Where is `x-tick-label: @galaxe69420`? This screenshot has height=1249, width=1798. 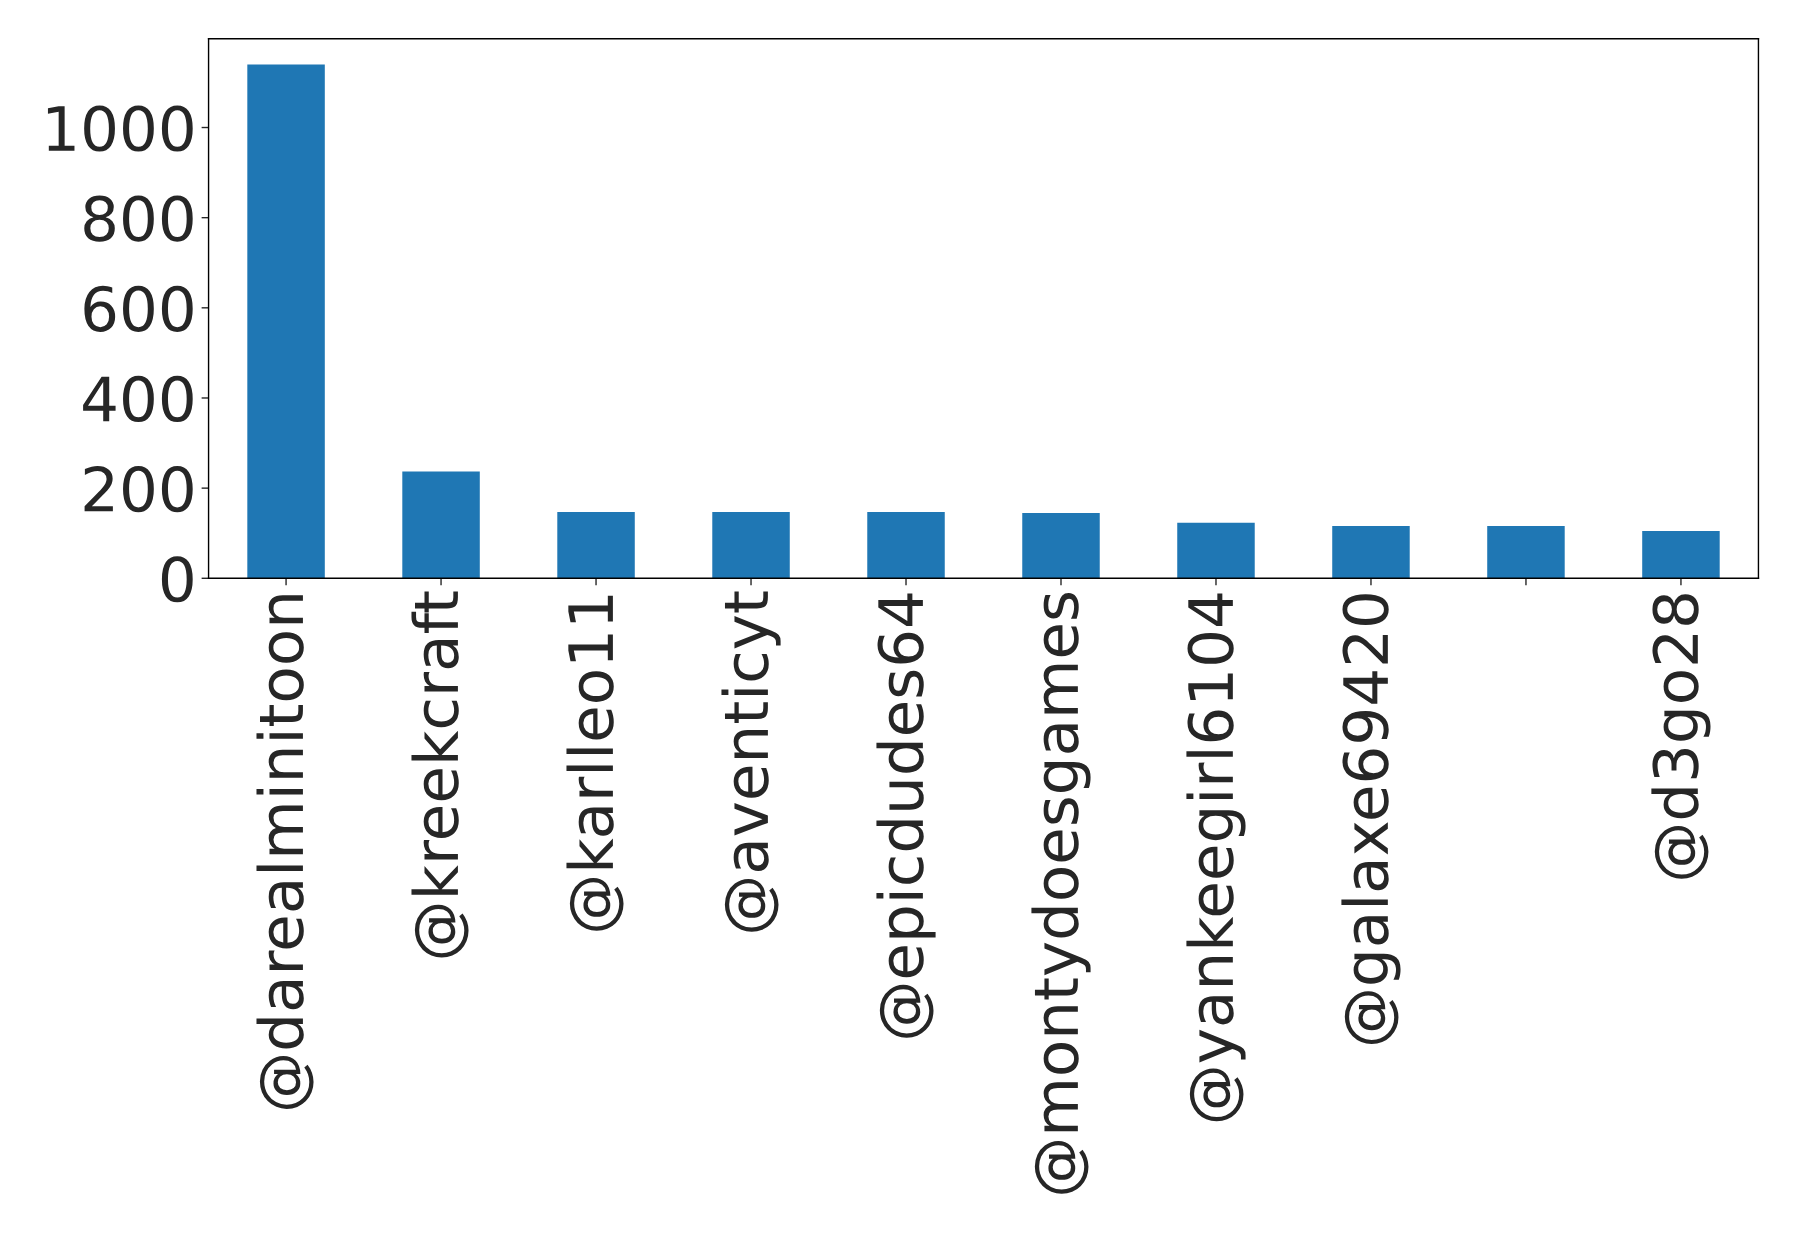
x-tick-label: @galaxe69420 is located at coordinates (1371, 819).